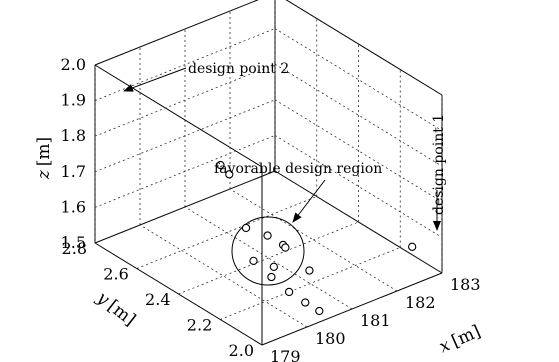 The height and width of the screenshot is (362, 559). I want to click on z-tick-label: 2.0, so click(73, 64).